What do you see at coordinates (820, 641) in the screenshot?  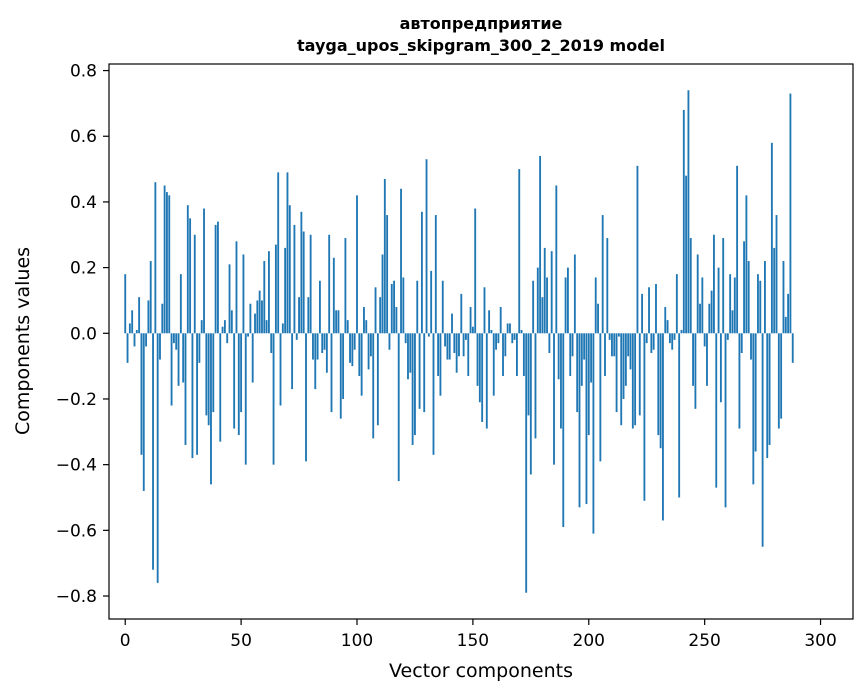 I see `x-tick-label: 300` at bounding box center [820, 641].